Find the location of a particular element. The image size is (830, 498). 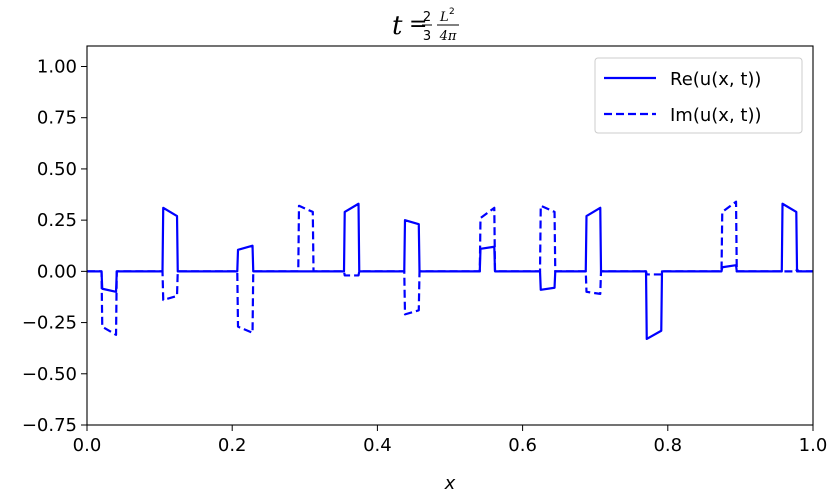

title-frac2-sup: 2 is located at coordinates (452, 12).